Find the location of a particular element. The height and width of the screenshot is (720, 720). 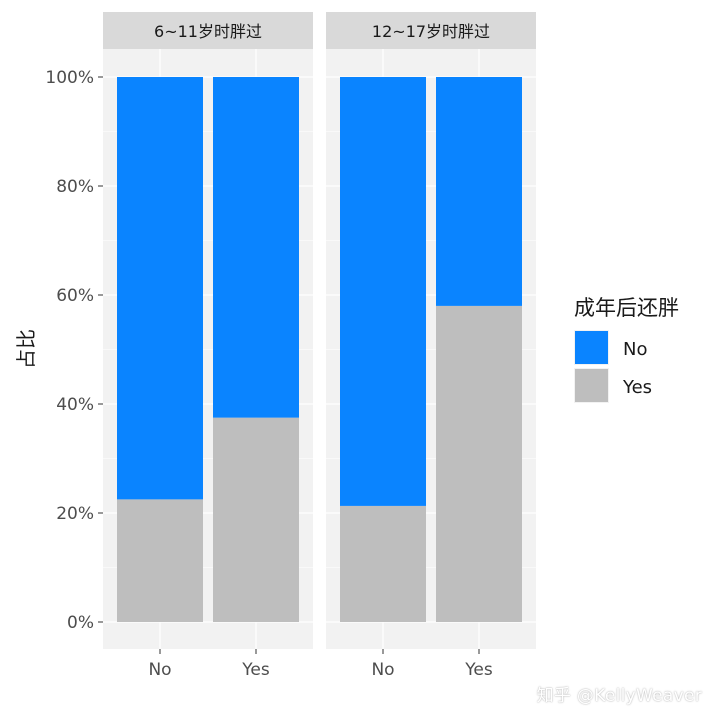

legend-label: No is located at coordinates (635, 349).